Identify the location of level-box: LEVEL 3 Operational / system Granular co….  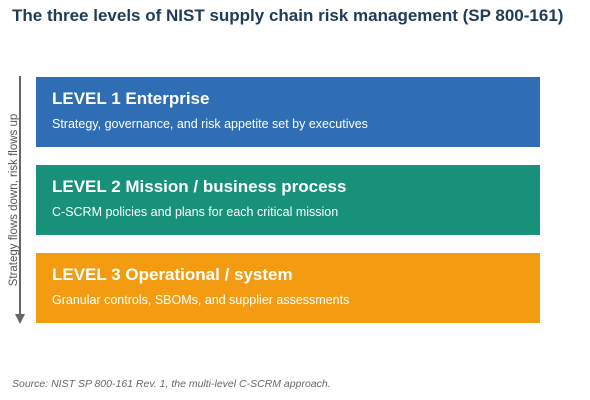
(288, 288).